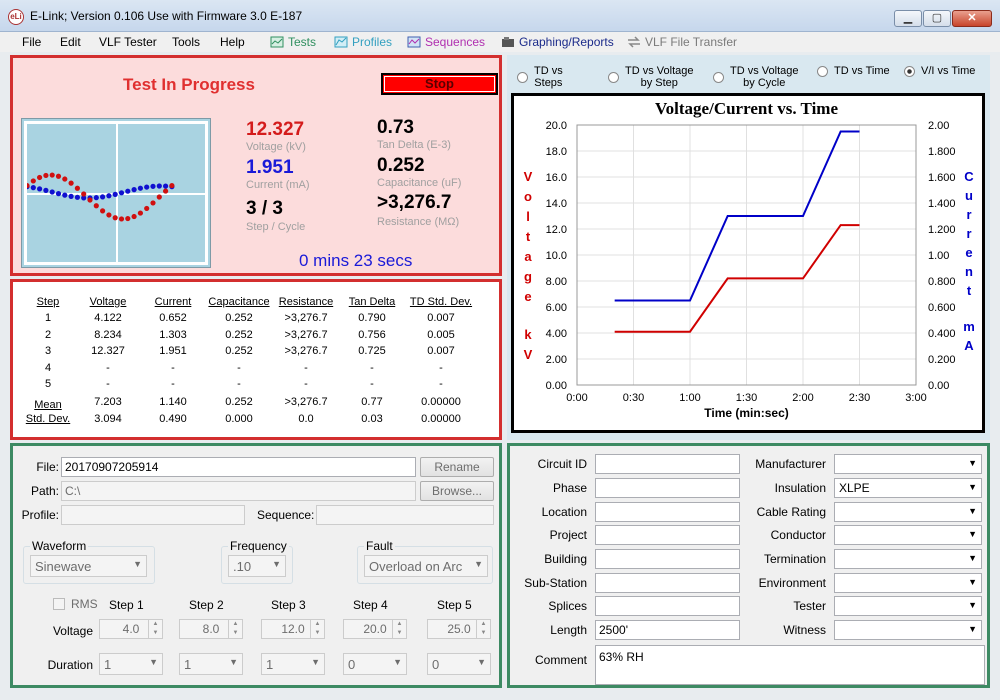  Describe the element at coordinates (794, 559) in the screenshot. I see `termination-label: Termination` at that location.